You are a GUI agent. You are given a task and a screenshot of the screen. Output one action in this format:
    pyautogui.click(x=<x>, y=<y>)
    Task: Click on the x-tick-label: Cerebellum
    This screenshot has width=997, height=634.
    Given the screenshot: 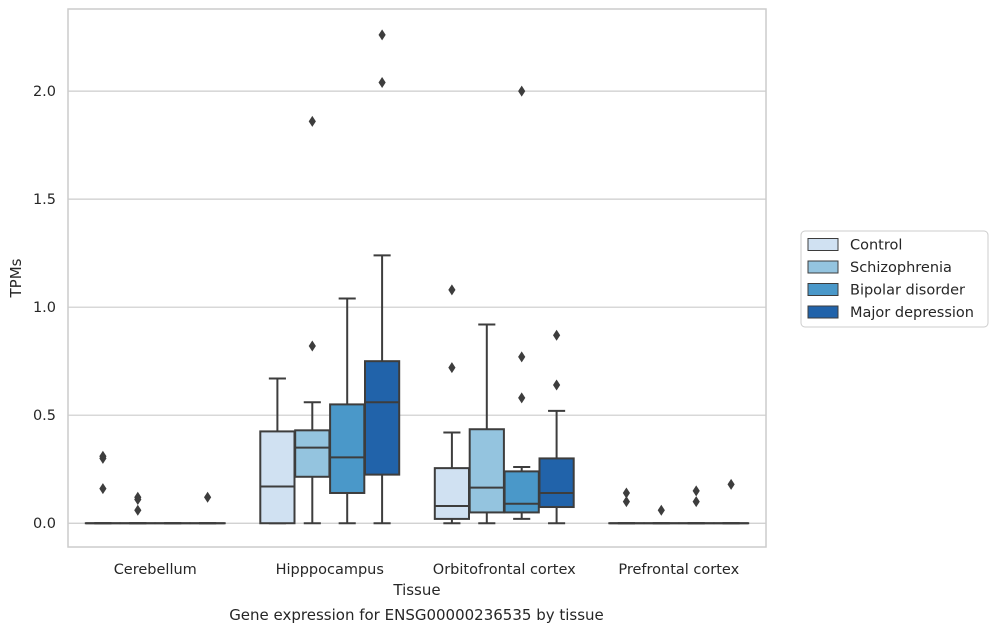 What is the action you would take?
    pyautogui.click(x=155, y=570)
    